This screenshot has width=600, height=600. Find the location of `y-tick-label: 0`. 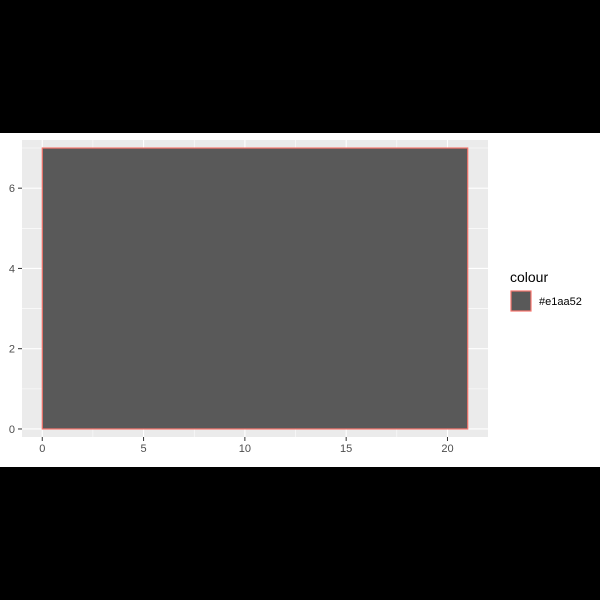

y-tick-label: 0 is located at coordinates (12, 430).